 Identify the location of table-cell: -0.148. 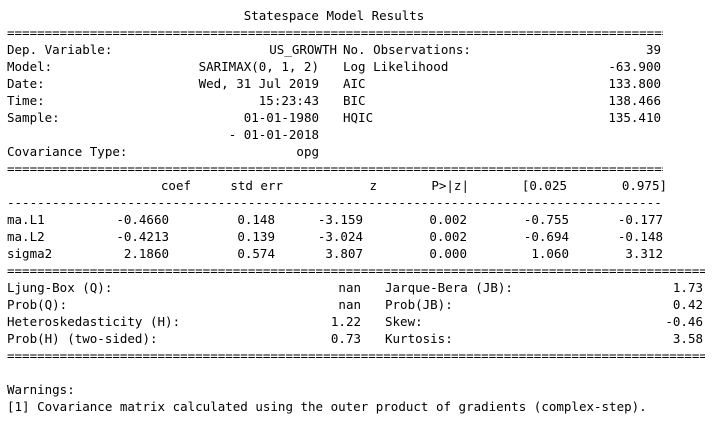
(640, 236).